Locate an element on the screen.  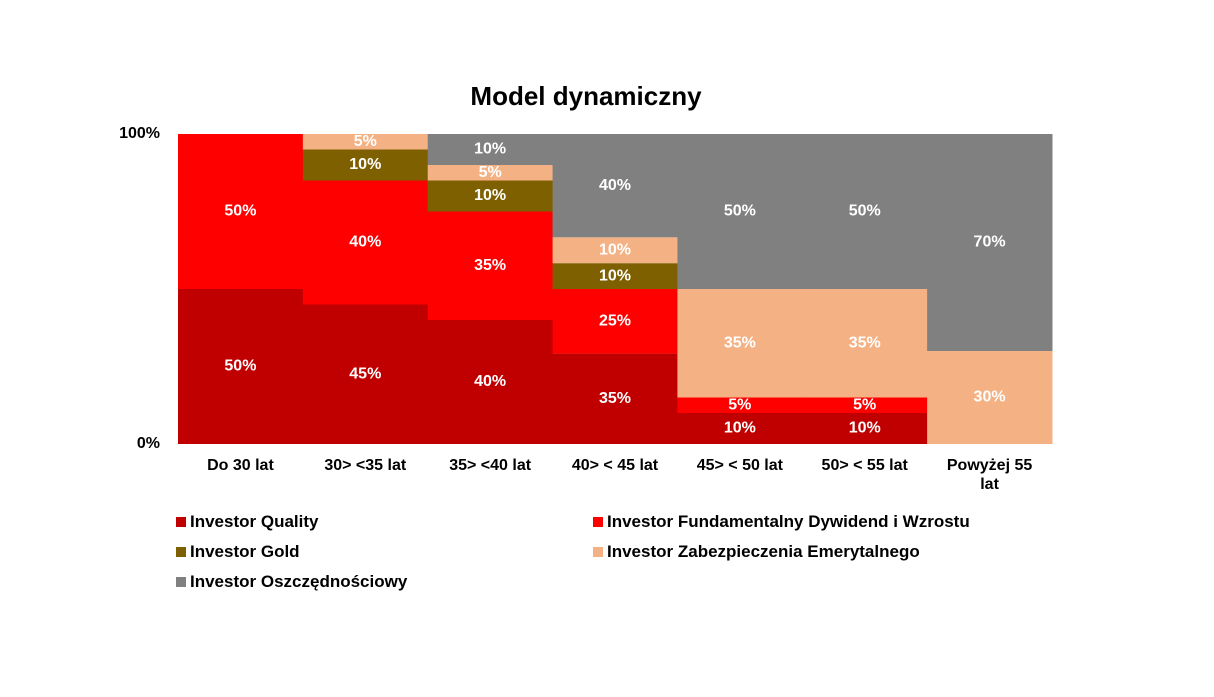
chart-title: Model dynamiczny is located at coordinates (586, 96).